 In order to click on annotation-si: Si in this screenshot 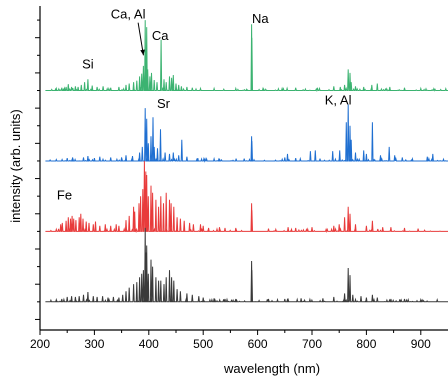, I will do `click(88, 64)`.